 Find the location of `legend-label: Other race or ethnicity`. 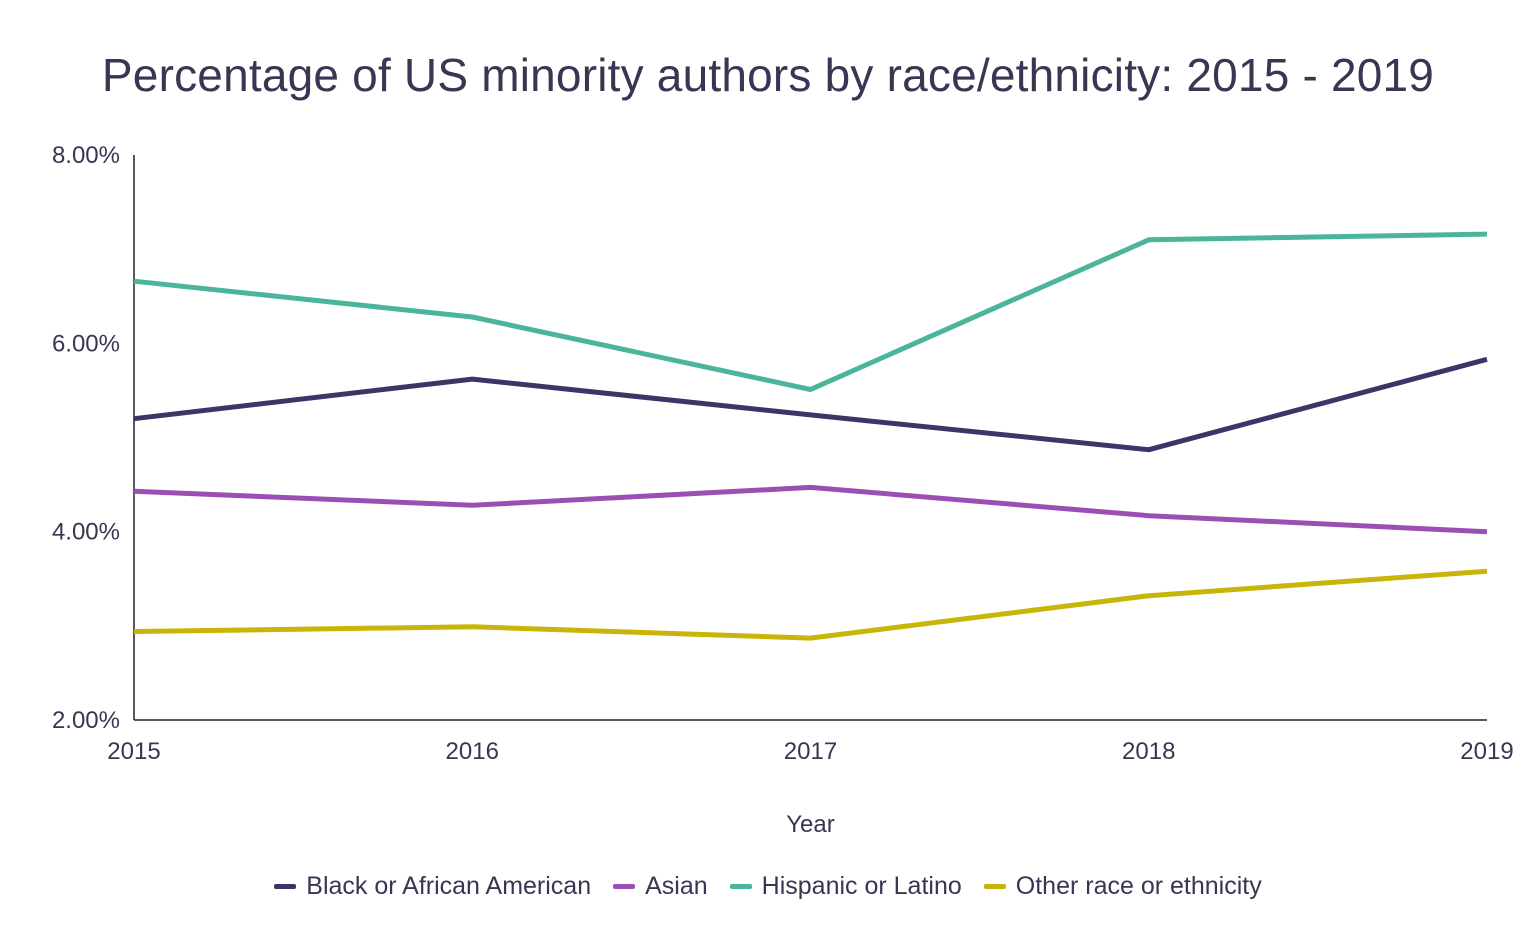

legend-label: Other race or ethnicity is located at coordinates (1138, 886).